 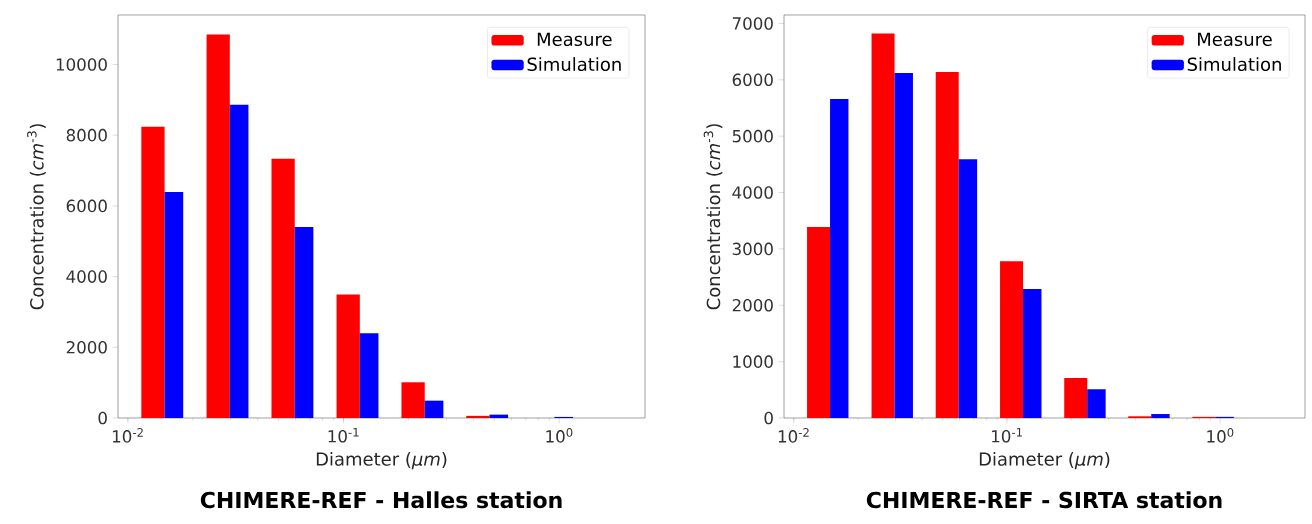 I want to click on y-tick-label: 3000, so click(x=752, y=249).